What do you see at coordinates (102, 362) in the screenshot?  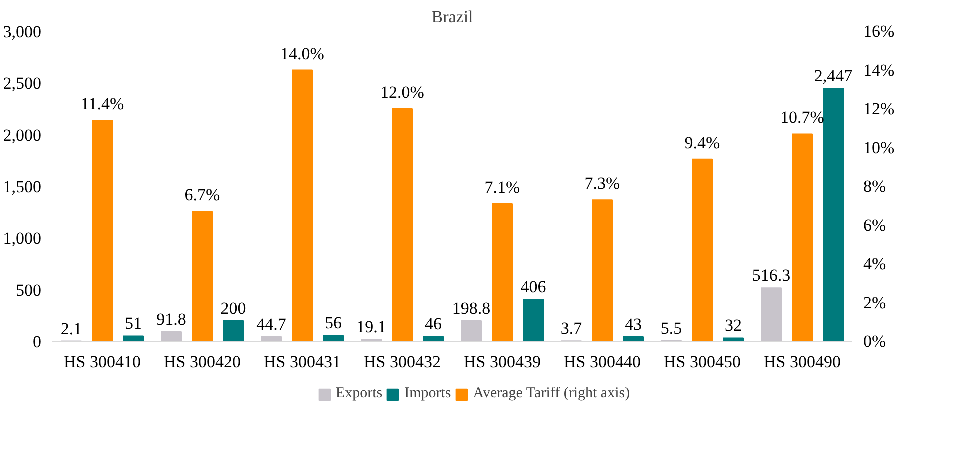 I see `x-tick-label: HS 300410` at bounding box center [102, 362].